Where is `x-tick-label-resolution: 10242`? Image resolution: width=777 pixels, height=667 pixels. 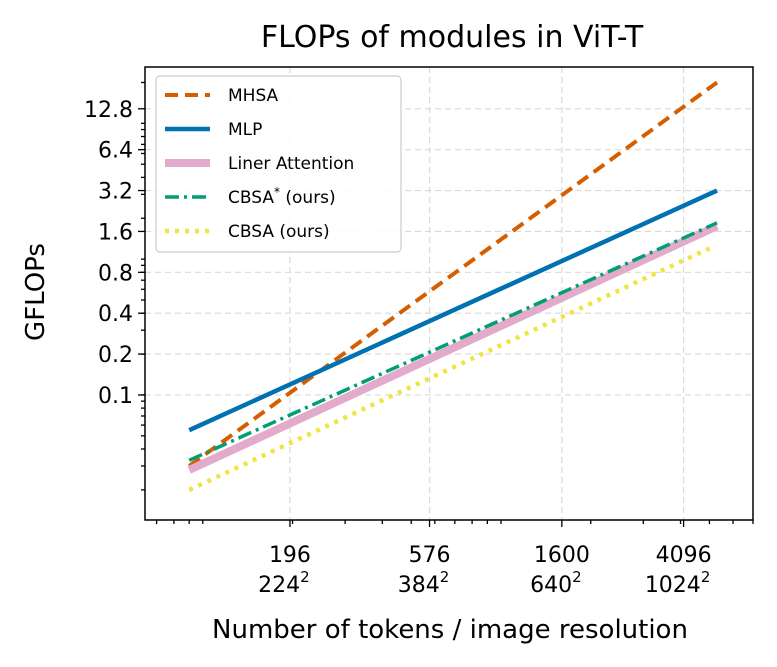
x-tick-label-resolution: 10242 is located at coordinates (678, 583).